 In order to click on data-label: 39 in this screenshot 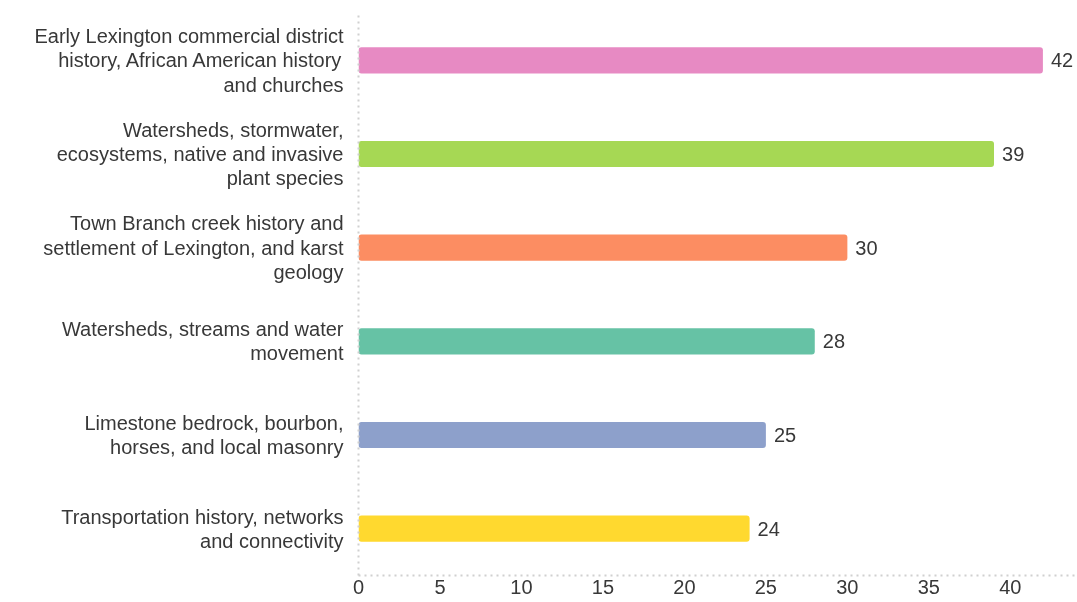, I will do `click(1013, 154)`.